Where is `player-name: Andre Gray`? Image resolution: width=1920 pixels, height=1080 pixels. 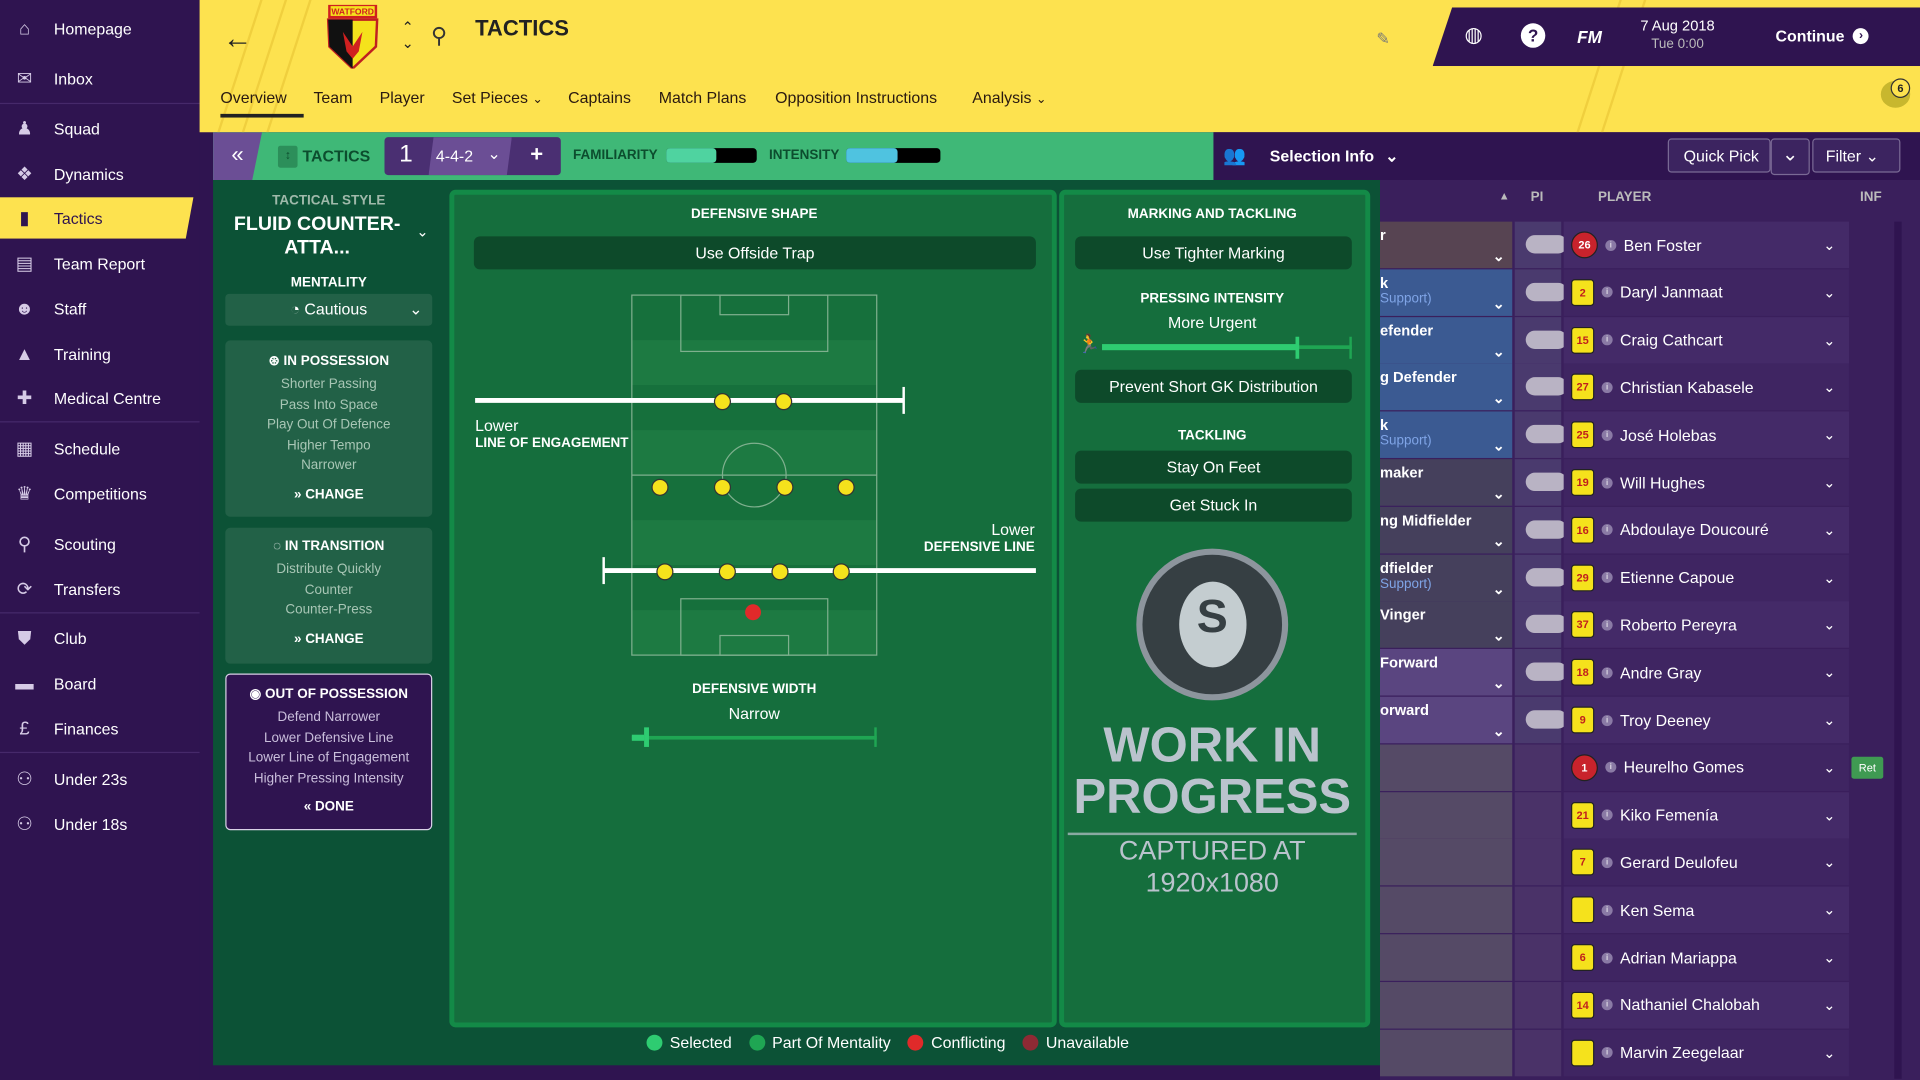 player-name: Andre Gray is located at coordinates (1661, 672).